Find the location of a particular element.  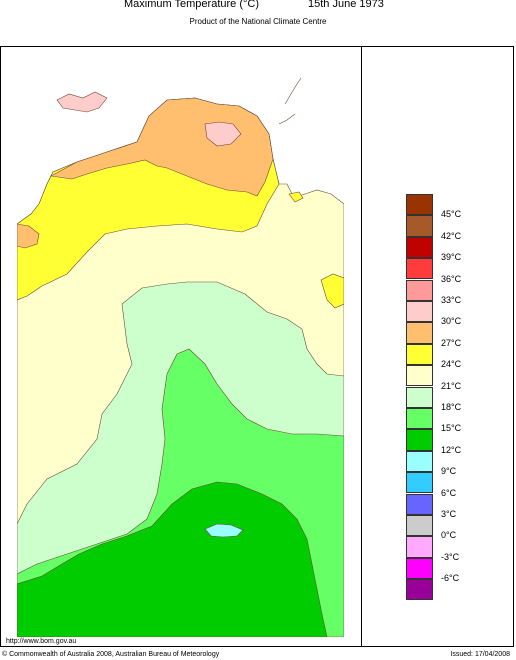

legend-label: 39°C is located at coordinates (451, 257).